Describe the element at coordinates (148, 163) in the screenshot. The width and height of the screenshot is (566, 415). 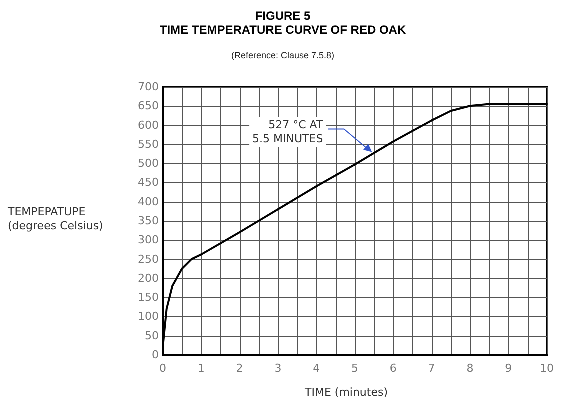
I see `y-tick-label: 500` at that location.